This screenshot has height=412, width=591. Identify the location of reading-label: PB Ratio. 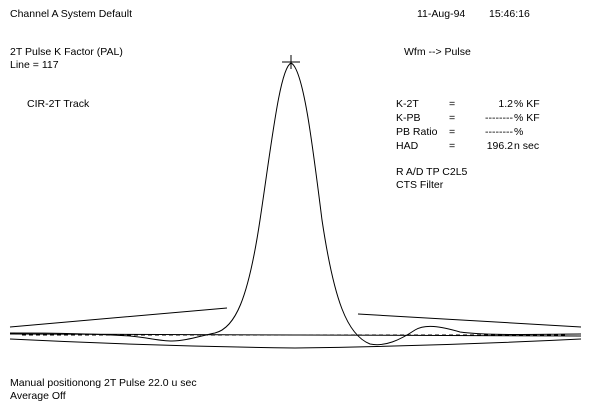
(417, 132).